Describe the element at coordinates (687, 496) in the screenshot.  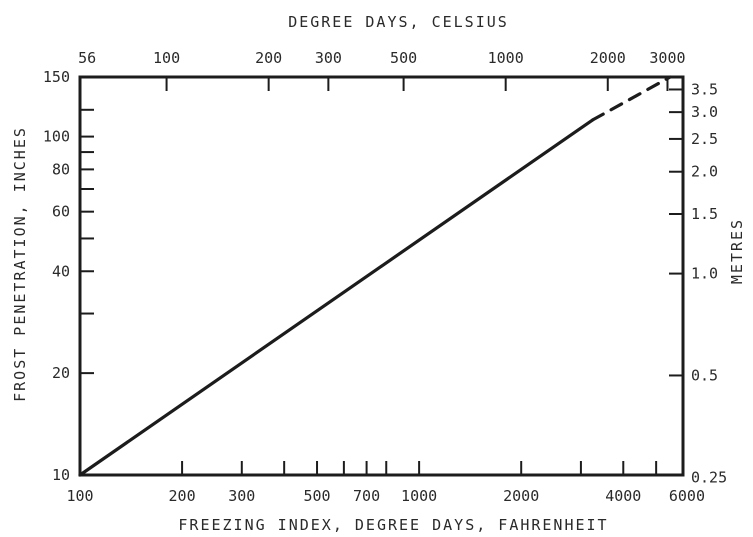
I see `x-tick-label-bottom: 6000` at that location.